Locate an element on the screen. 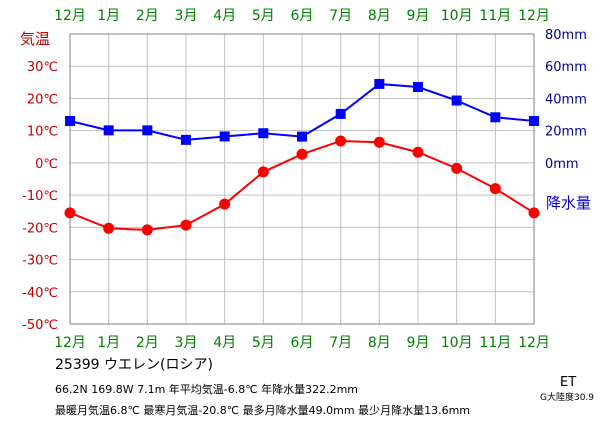 The height and width of the screenshot is (425, 615). month-label-top: 5月 is located at coordinates (263, 16).